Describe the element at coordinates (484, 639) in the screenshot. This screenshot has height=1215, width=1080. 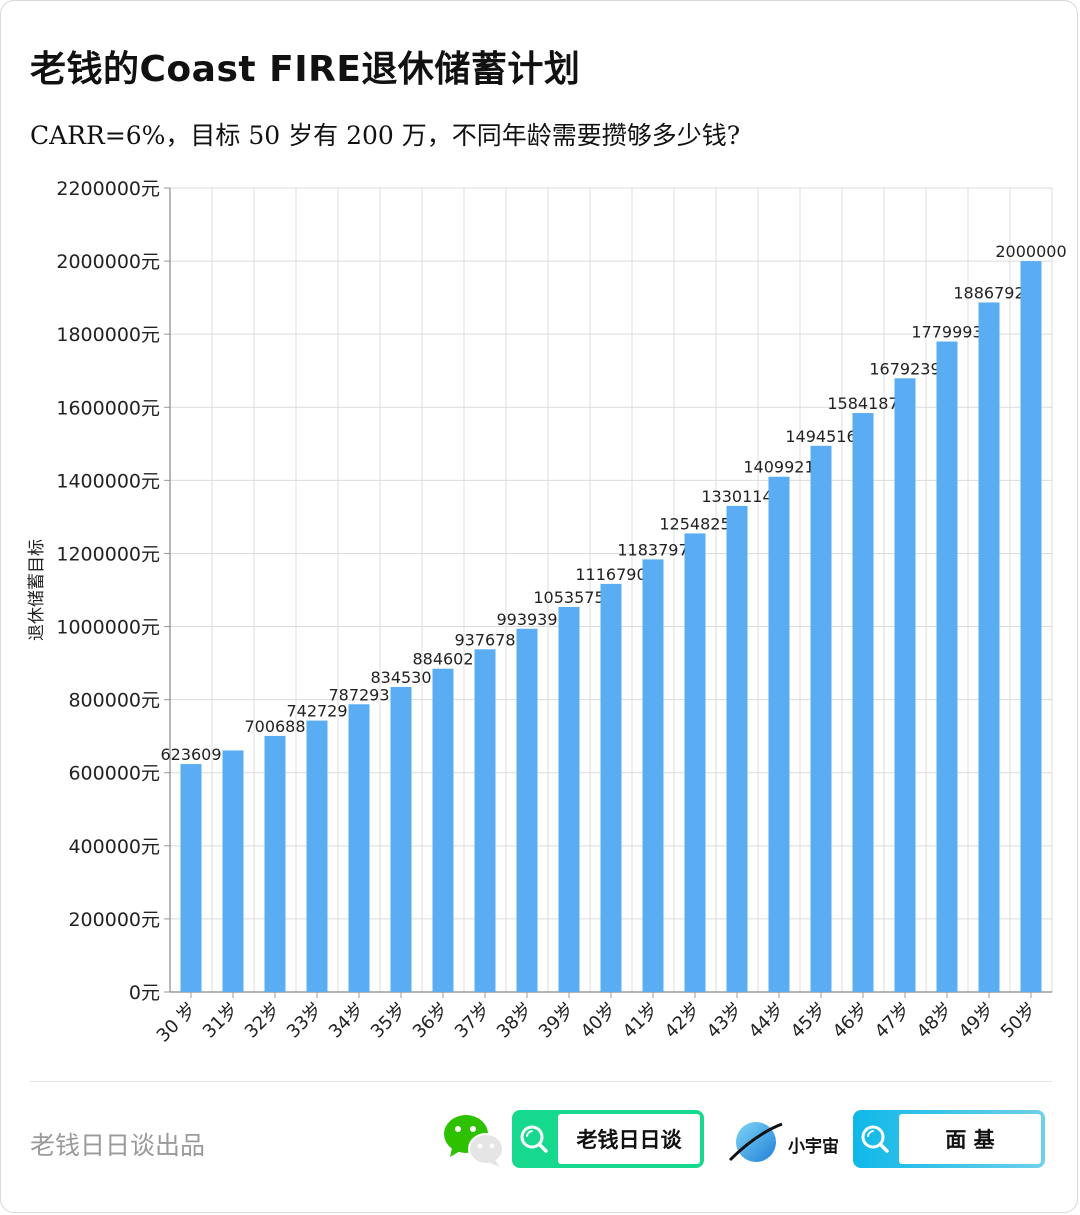
I see `bar-data-label: 937678` at that location.